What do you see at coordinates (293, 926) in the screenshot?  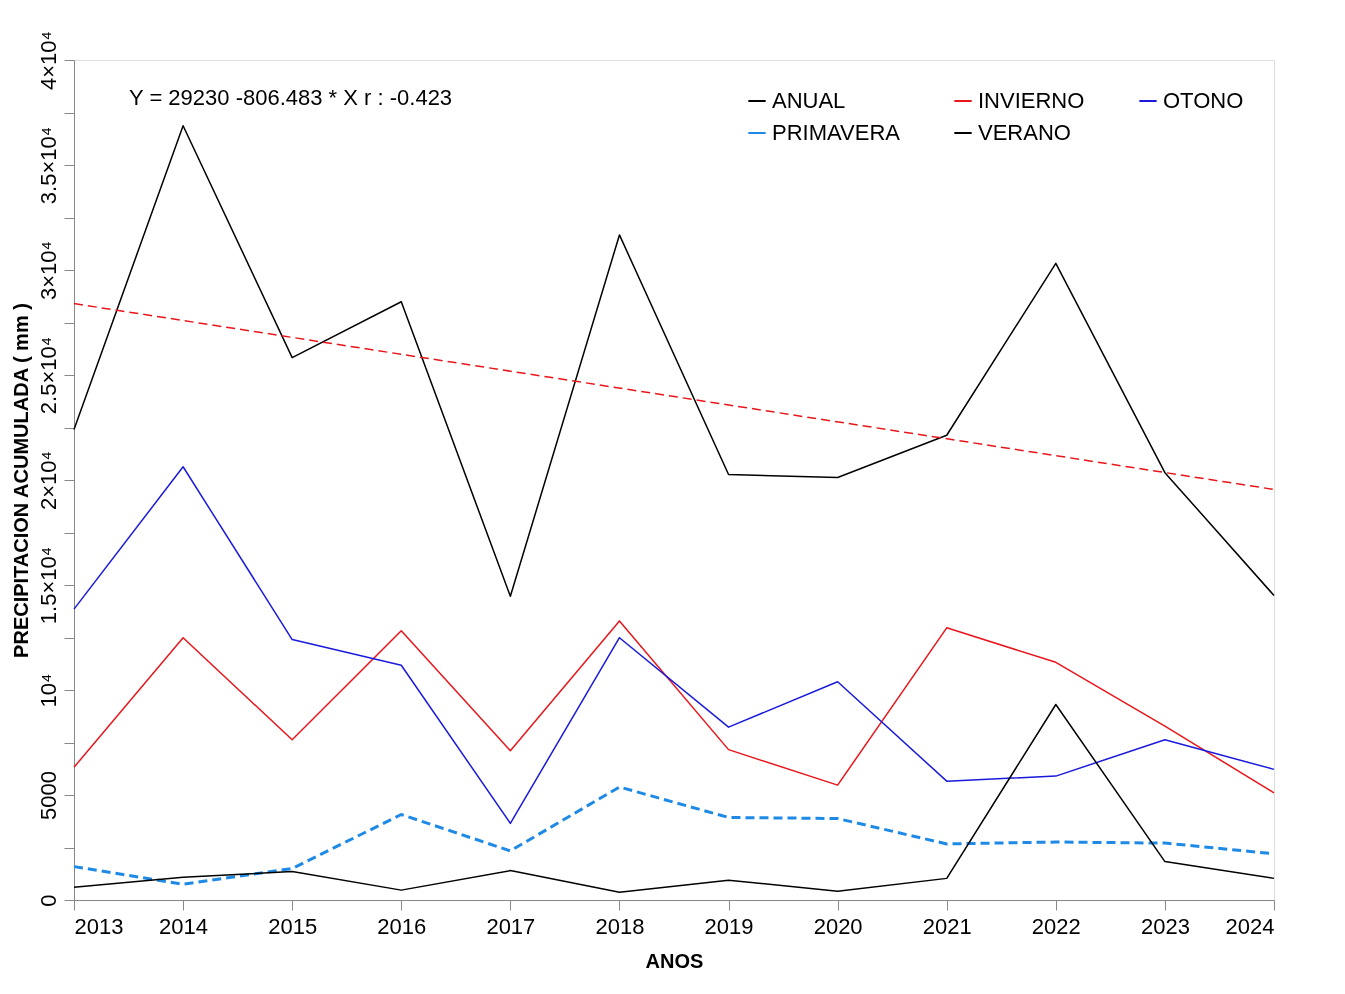 I see `x-tick-label: 2015` at bounding box center [293, 926].